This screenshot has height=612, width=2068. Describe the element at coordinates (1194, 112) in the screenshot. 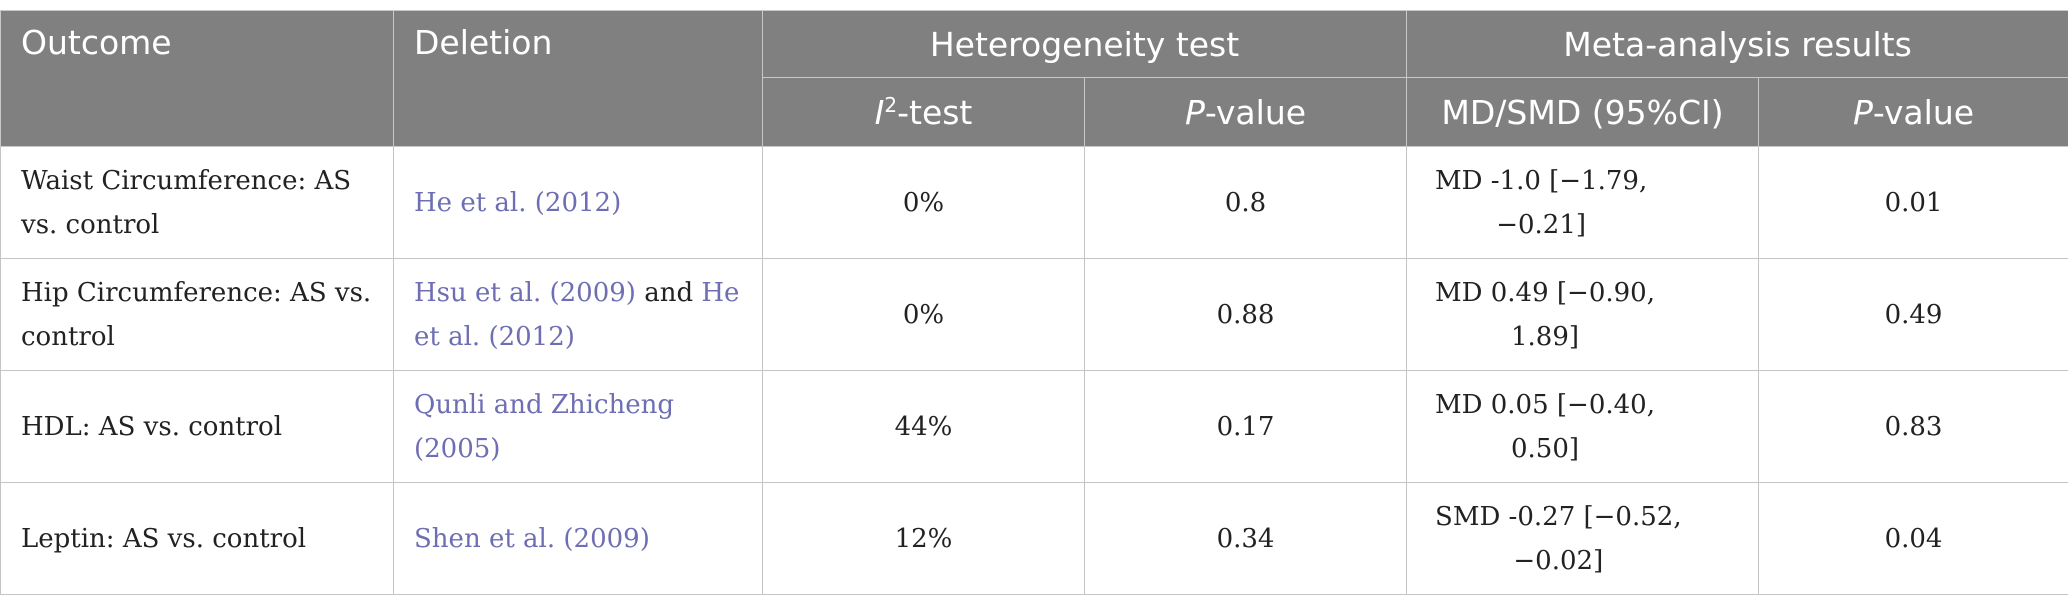

I see `header-p-italic: P` at that location.